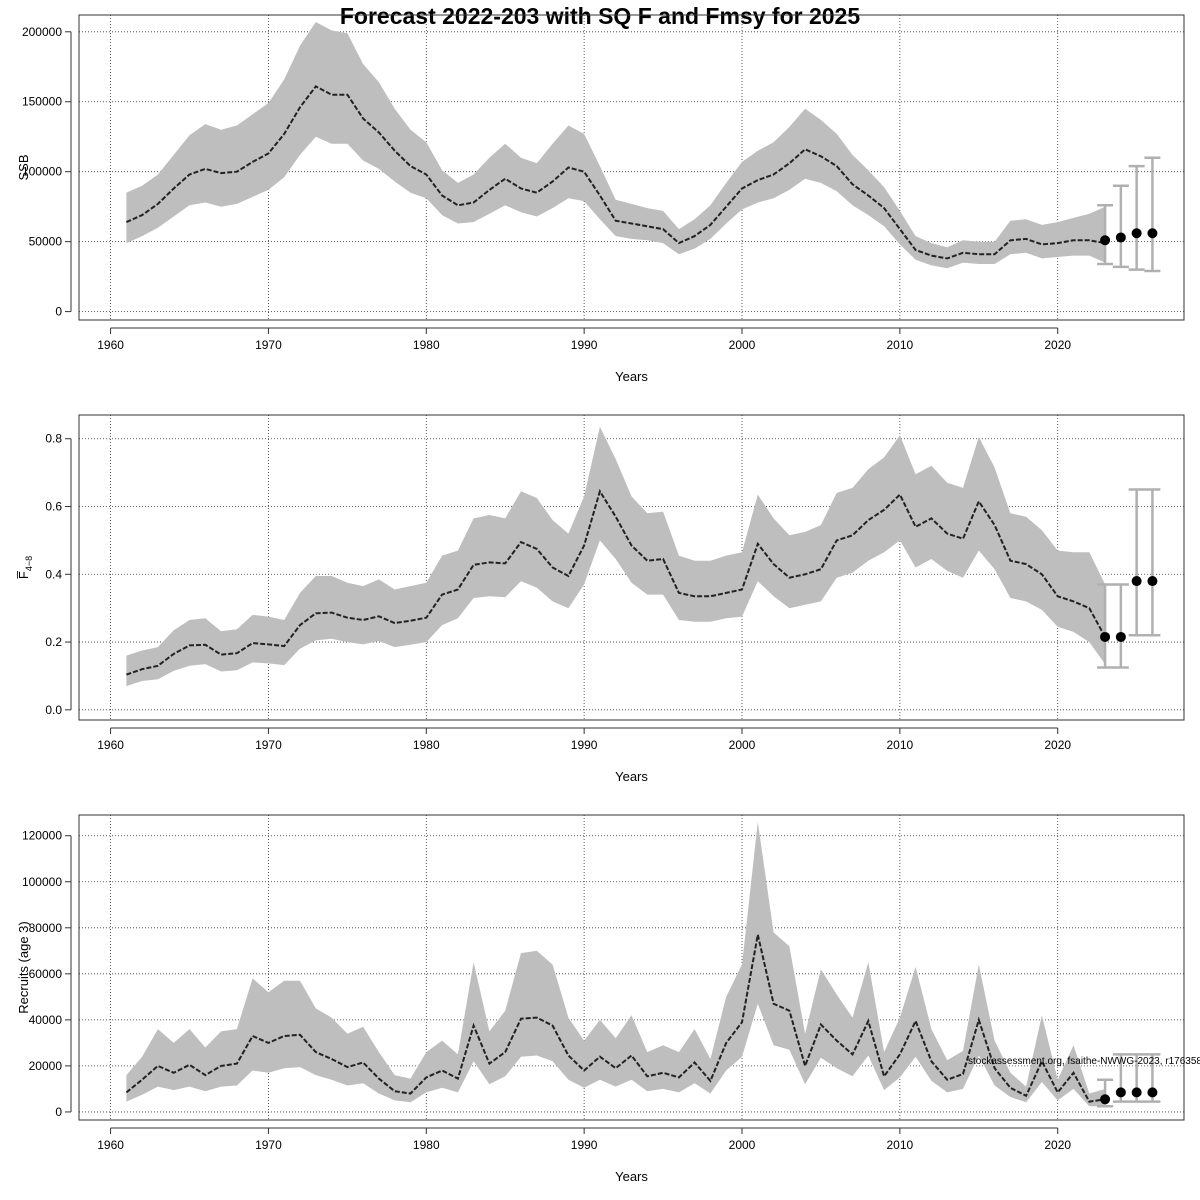 Image resolution: width=1200 pixels, height=1200 pixels. Describe the element at coordinates (42, 32) in the screenshot. I see `y-tick-label: 200000` at that location.